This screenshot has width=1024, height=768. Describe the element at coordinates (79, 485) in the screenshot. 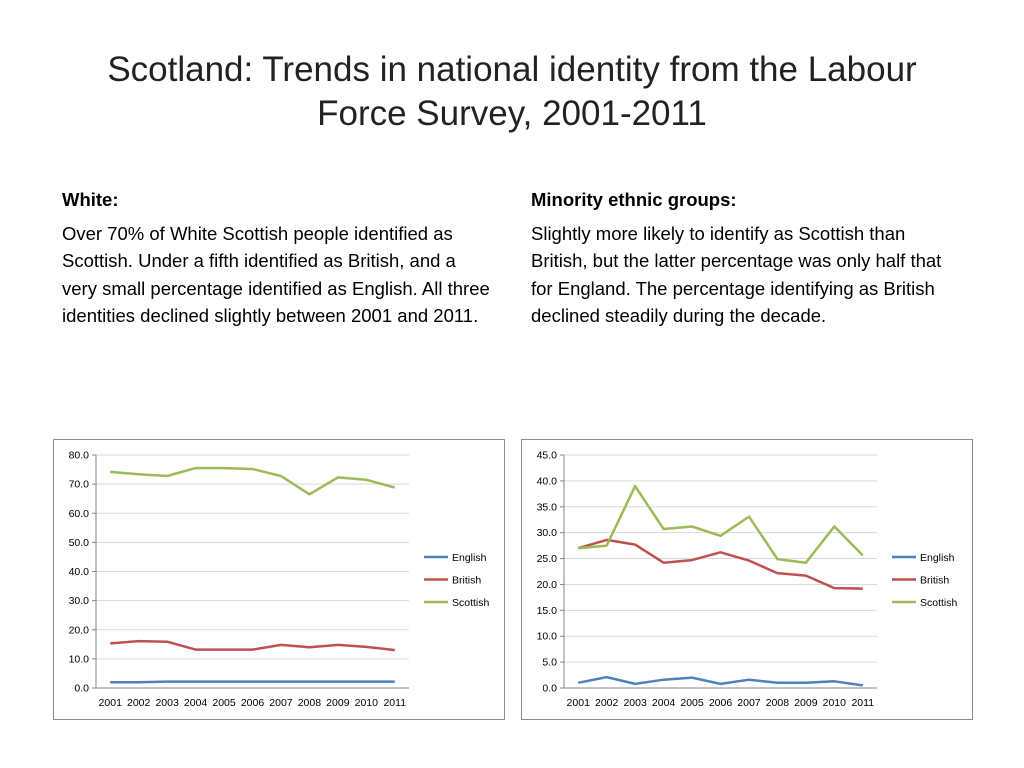

I see `y-tick-label: 70.0` at that location.